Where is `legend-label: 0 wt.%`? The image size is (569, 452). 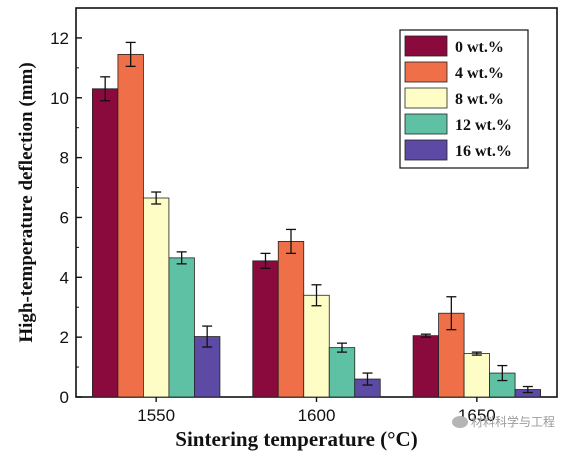
legend-label: 0 wt.% is located at coordinates (479, 47).